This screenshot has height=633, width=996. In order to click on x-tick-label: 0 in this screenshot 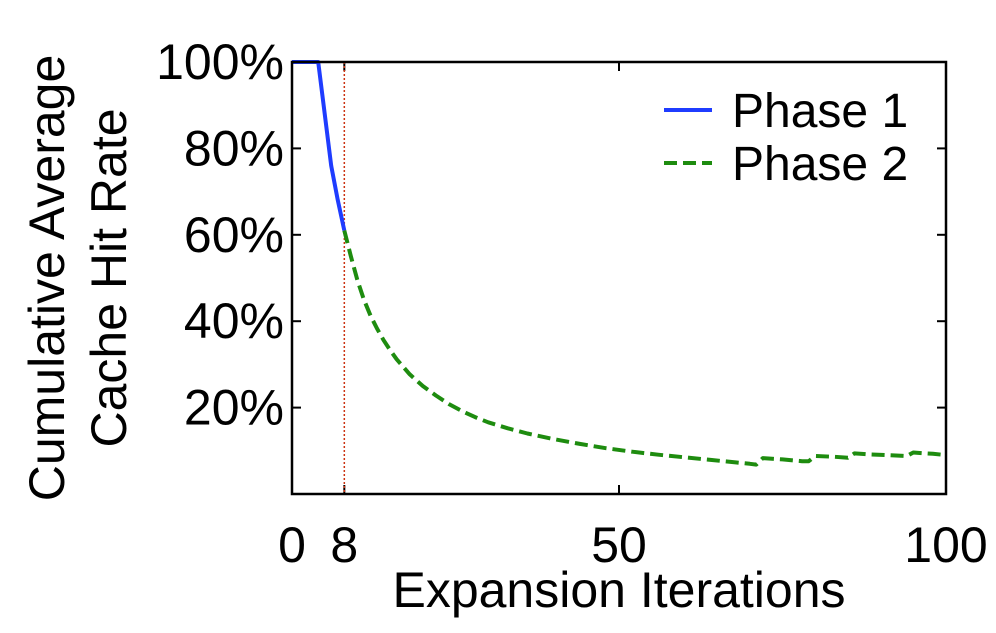, I will do `click(292, 545)`.